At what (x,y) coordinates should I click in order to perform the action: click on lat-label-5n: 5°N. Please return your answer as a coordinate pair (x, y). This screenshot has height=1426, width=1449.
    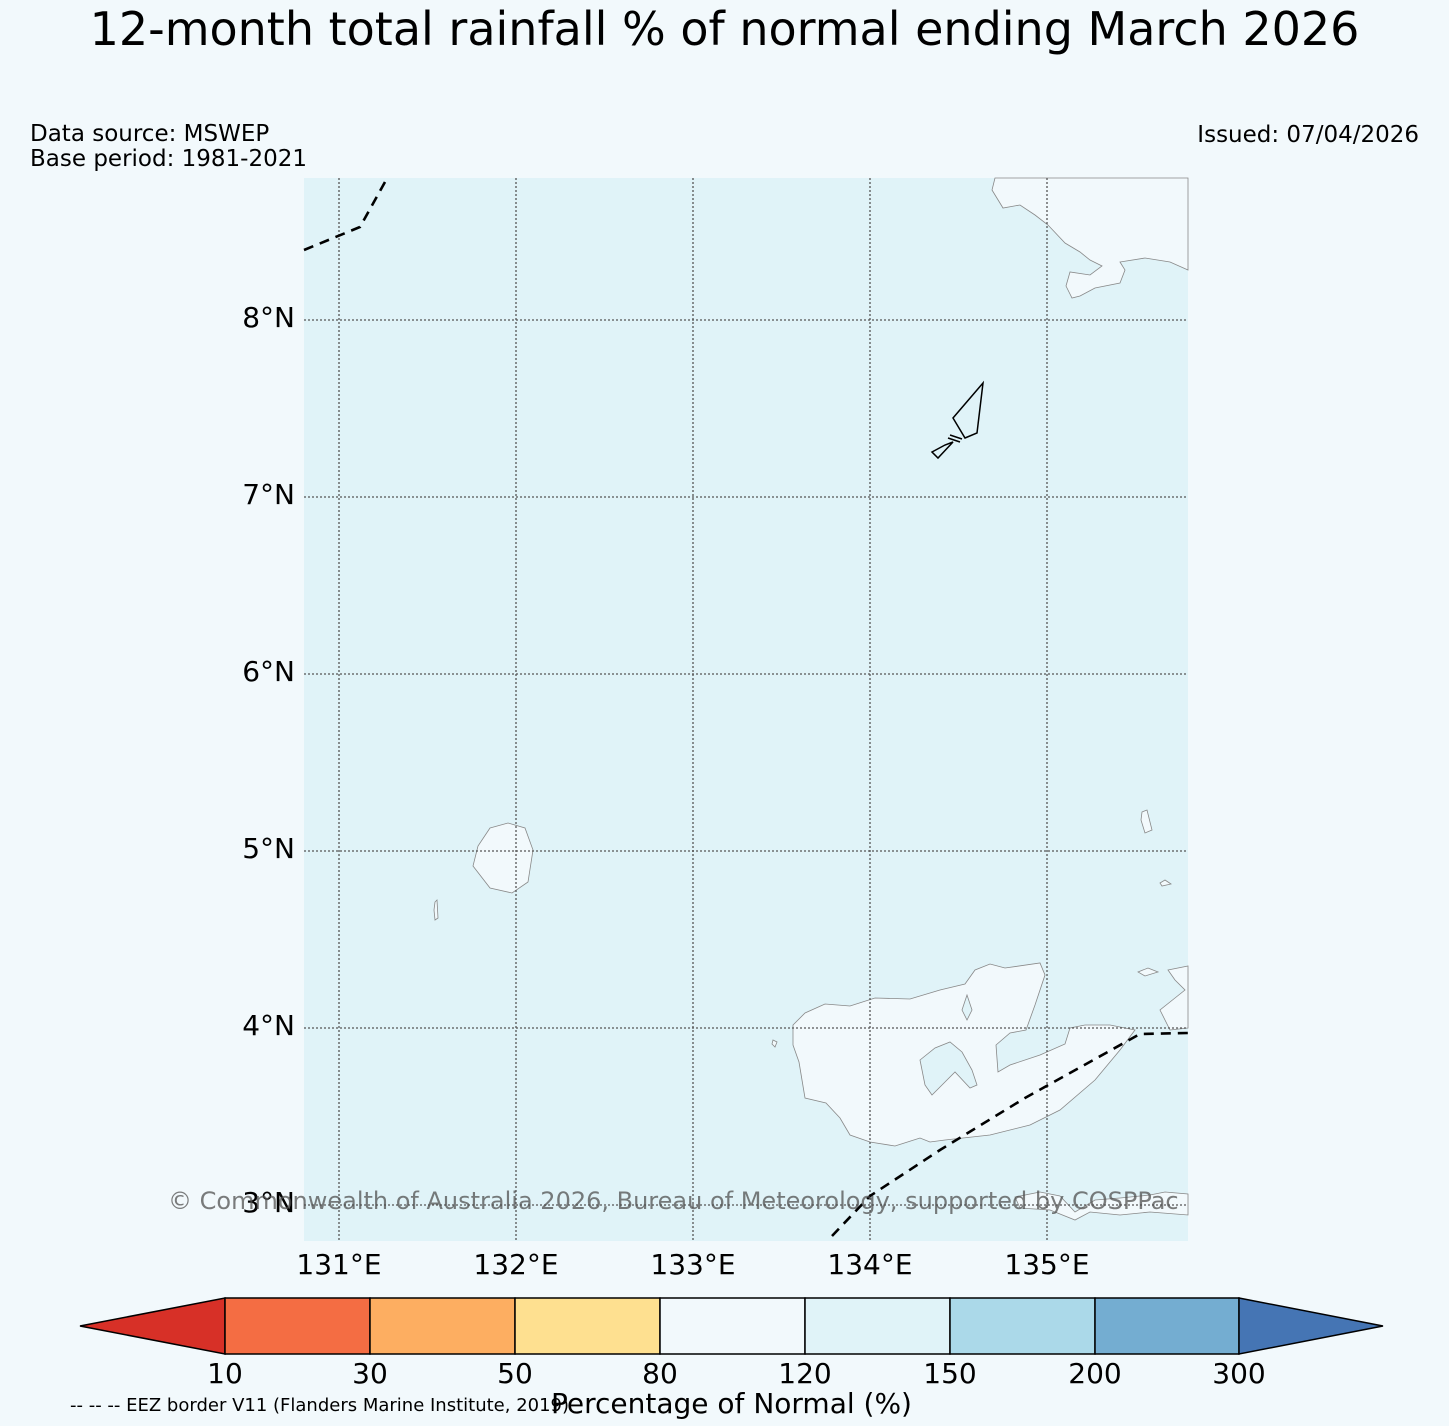
    Looking at the image, I should click on (268, 848).